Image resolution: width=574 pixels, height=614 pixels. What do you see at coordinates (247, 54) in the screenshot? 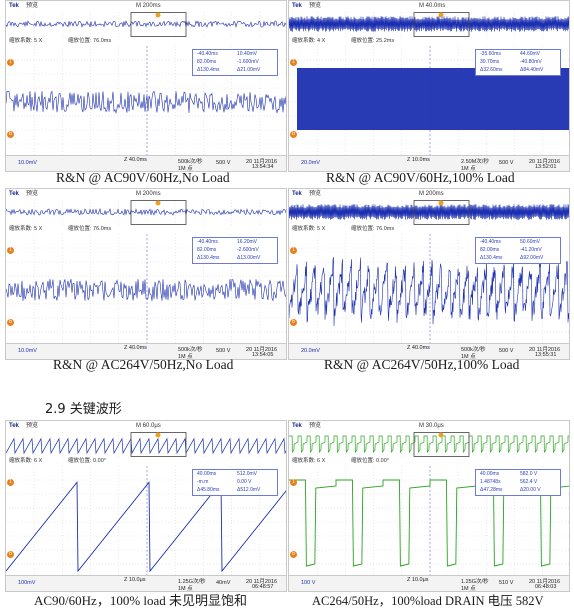
I see `cursor-value: 10.40mV` at bounding box center [247, 54].